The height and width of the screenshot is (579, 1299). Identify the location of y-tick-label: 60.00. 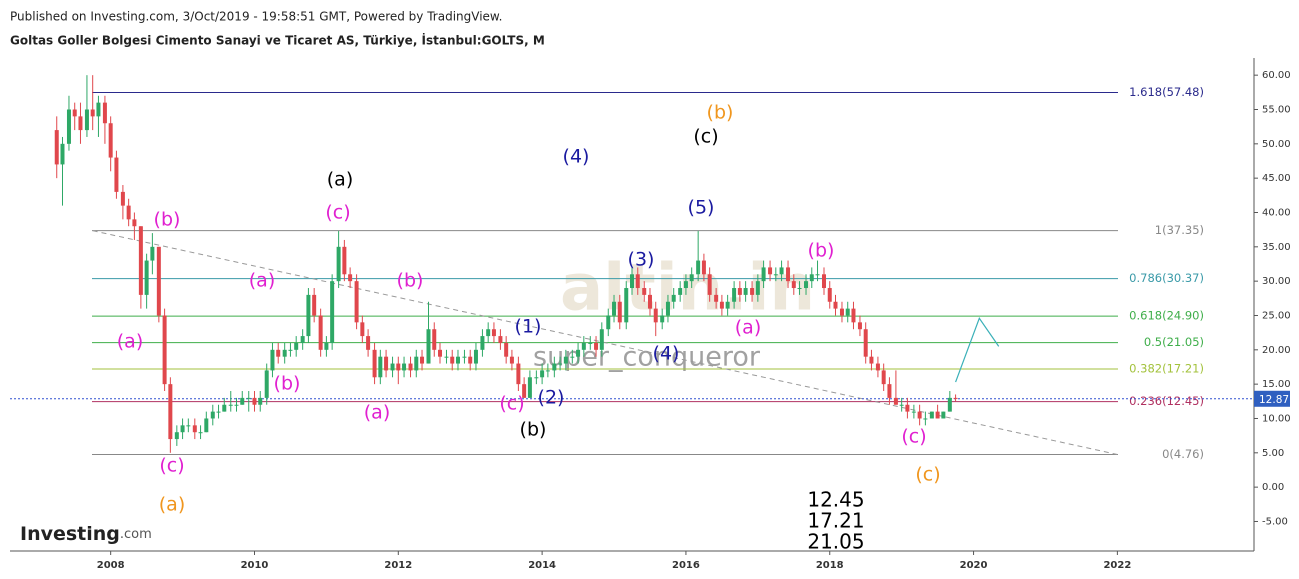
(1276, 75).